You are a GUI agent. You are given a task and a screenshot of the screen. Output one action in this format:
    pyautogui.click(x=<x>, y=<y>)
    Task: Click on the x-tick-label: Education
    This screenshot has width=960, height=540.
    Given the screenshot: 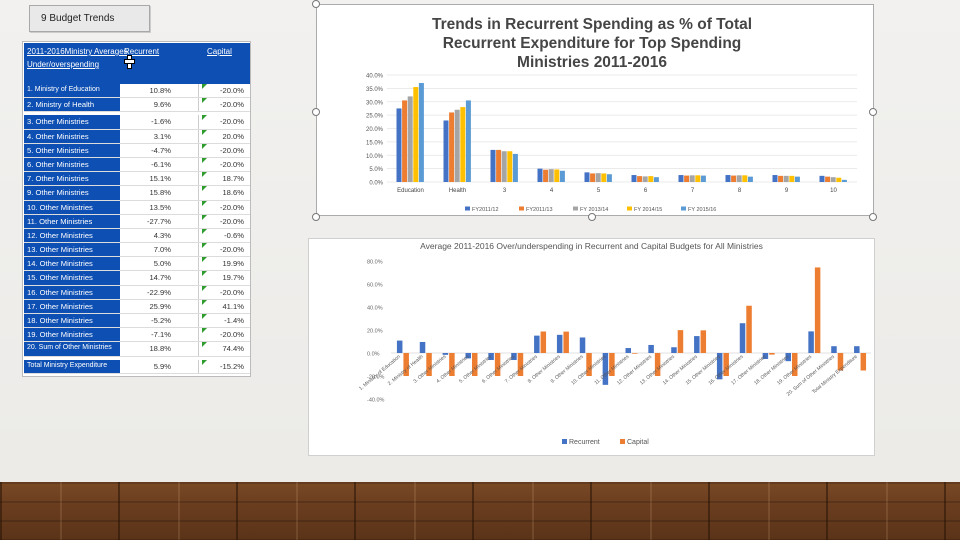 What is the action you would take?
    pyautogui.click(x=410, y=191)
    